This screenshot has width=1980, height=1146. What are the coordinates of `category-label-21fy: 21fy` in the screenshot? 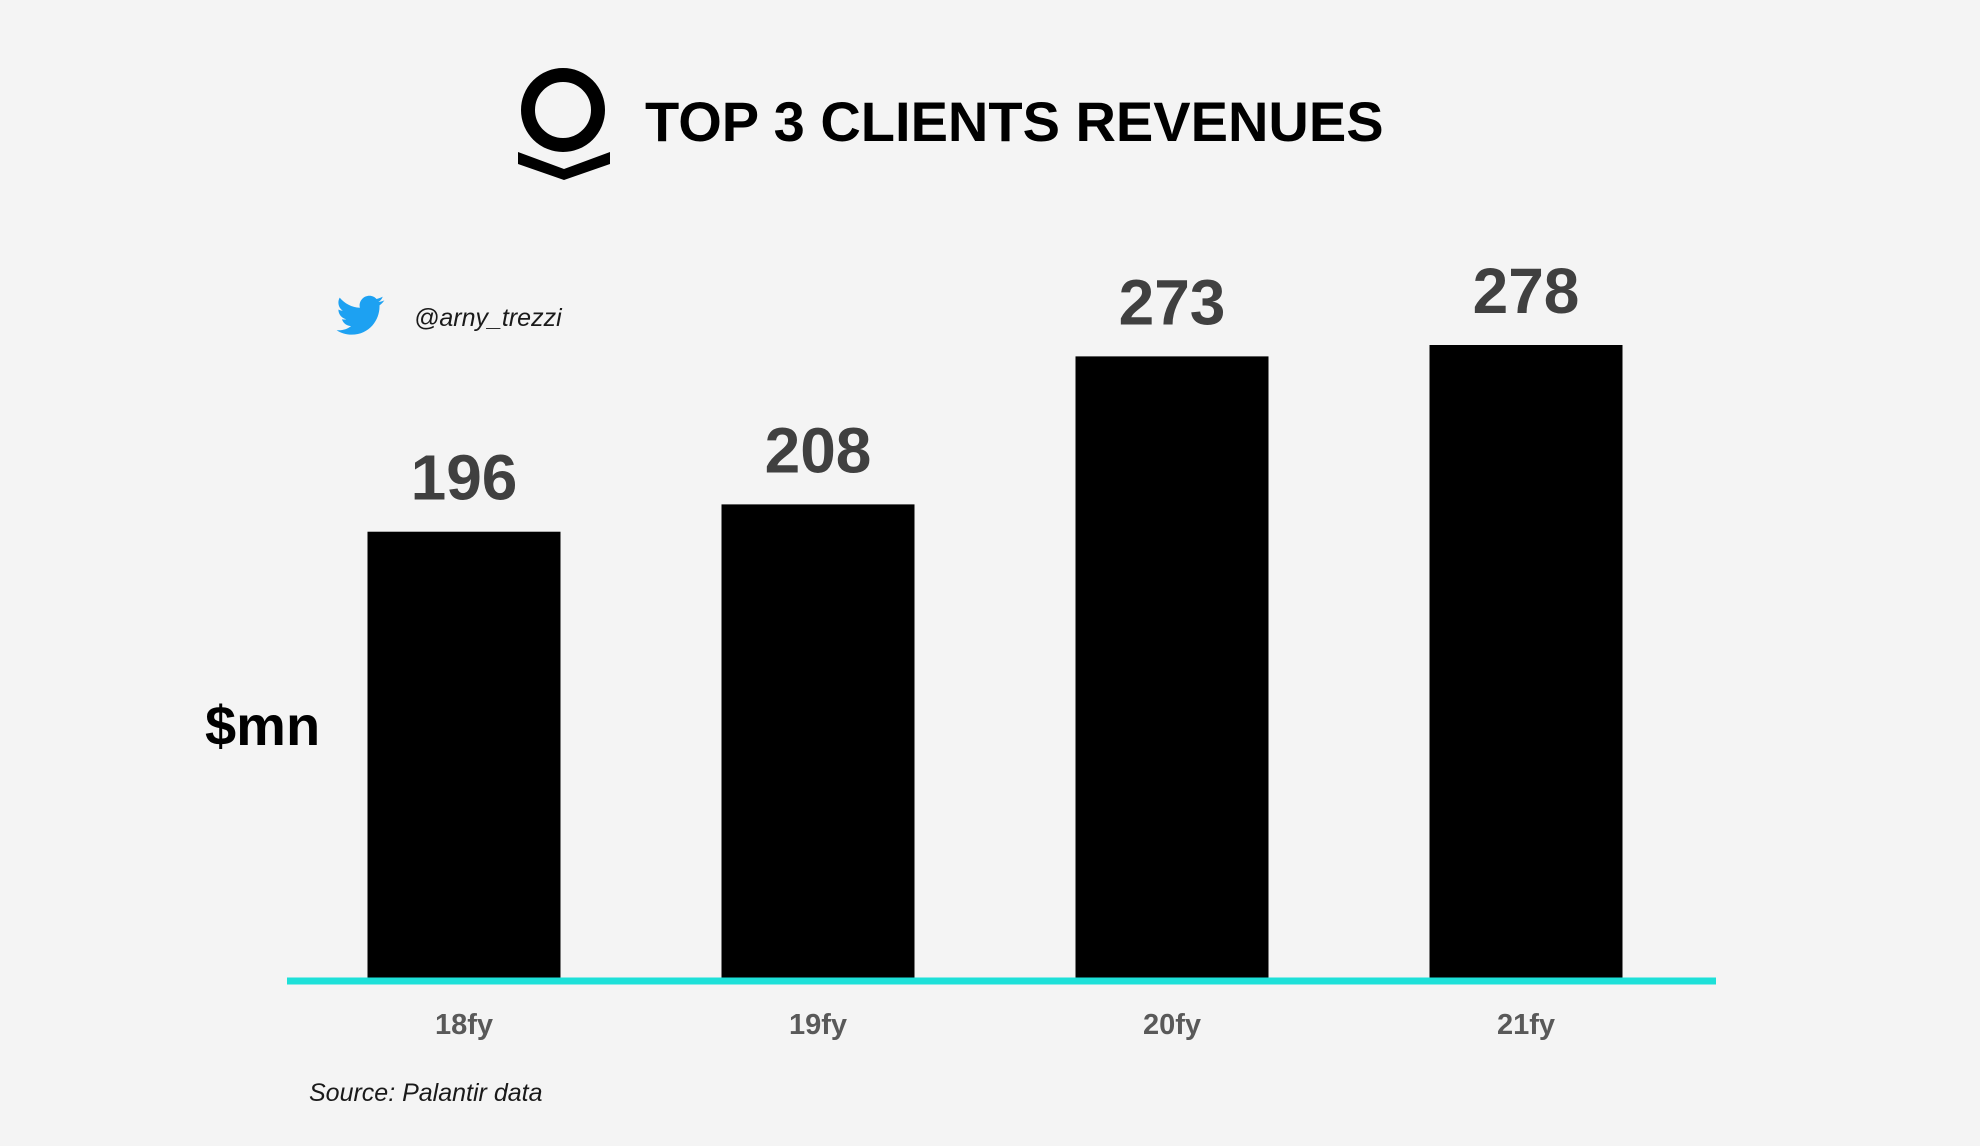 It's located at (1526, 1025).